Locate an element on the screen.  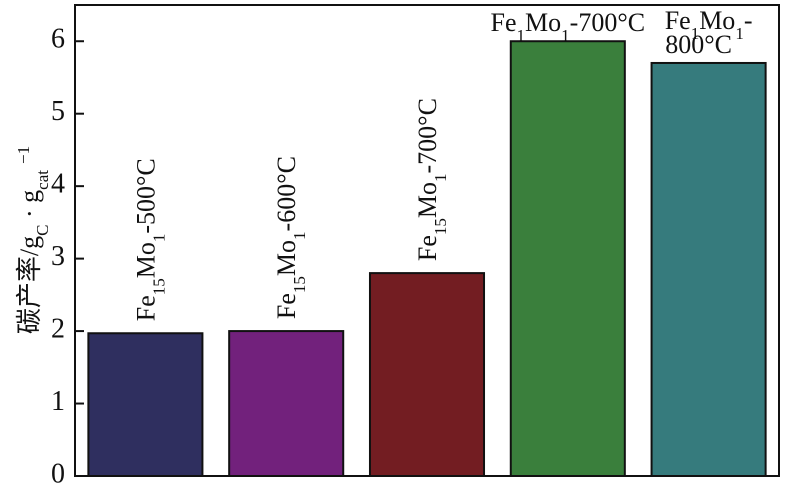
y-tick-label: 4 is located at coordinates (58, 184).